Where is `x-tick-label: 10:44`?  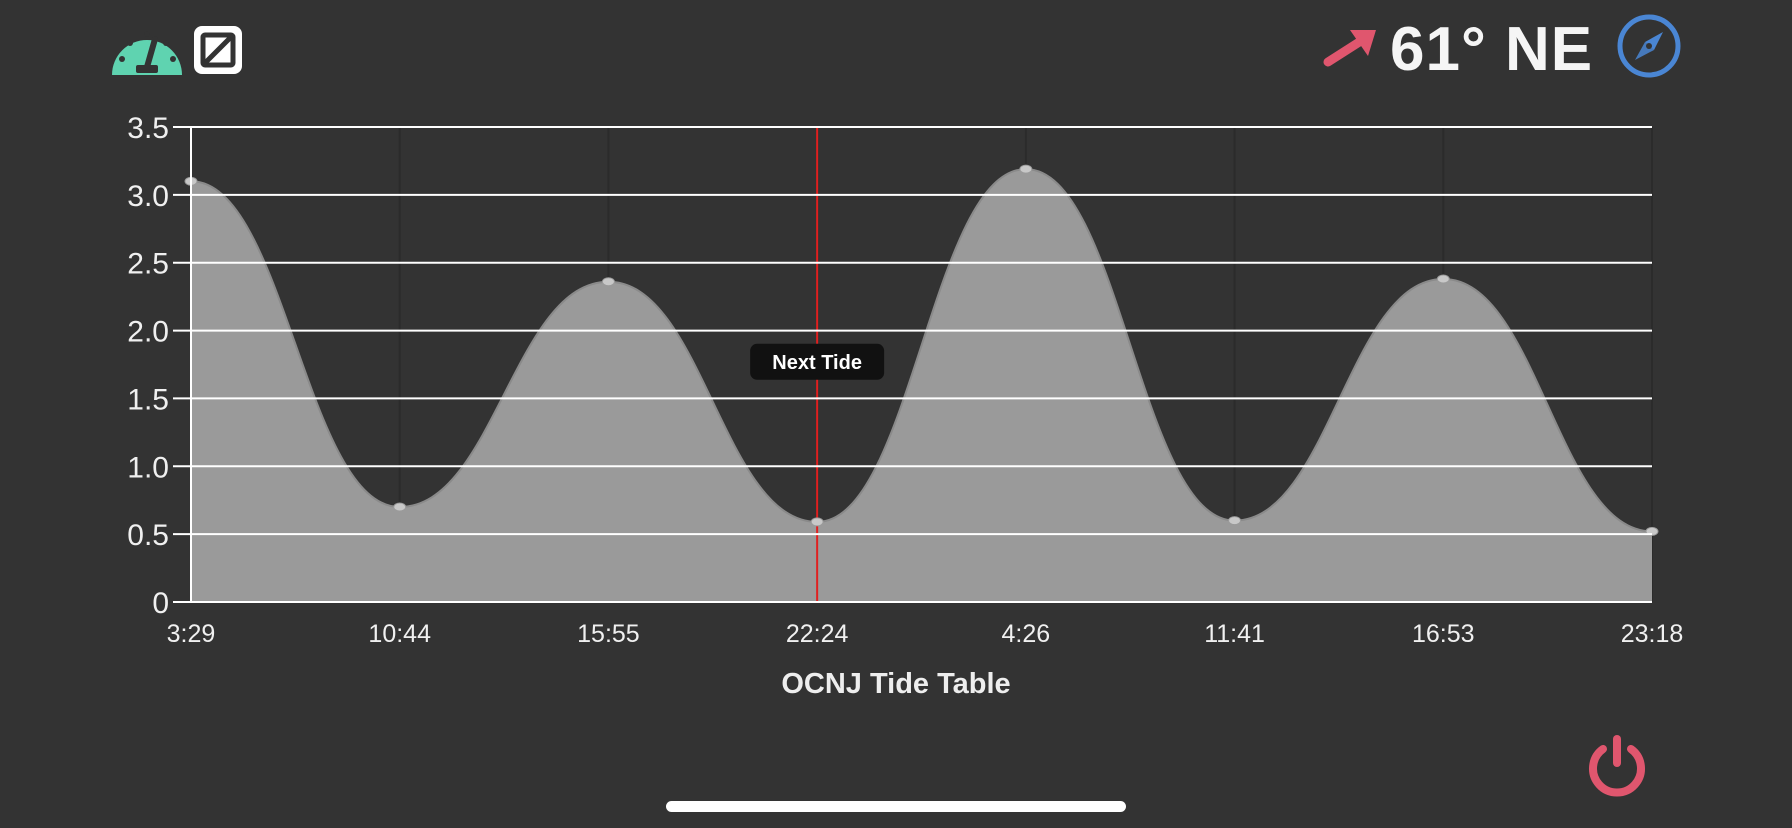 x-tick-label: 10:44 is located at coordinates (399, 634).